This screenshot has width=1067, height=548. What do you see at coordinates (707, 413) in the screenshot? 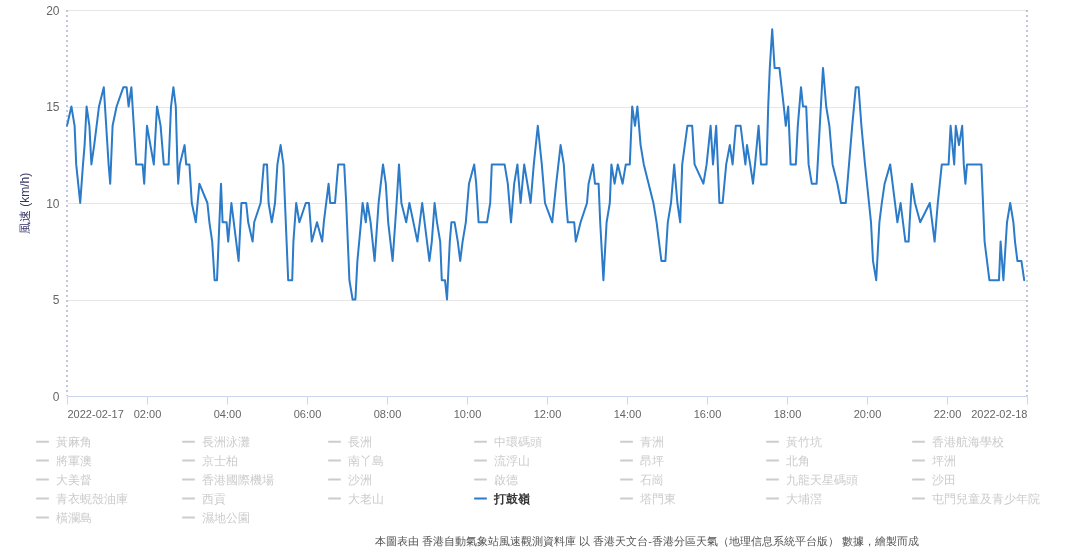
I see `x-tick-label: 16:00` at bounding box center [707, 413].